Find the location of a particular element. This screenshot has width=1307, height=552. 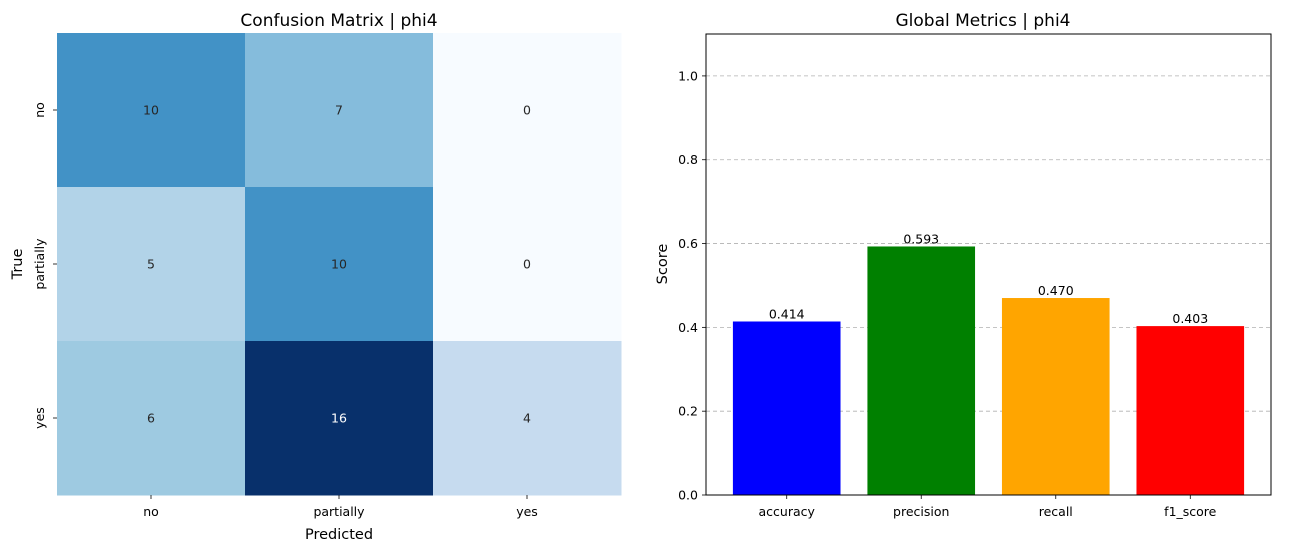

bar-f1_score is located at coordinates (1190, 410).